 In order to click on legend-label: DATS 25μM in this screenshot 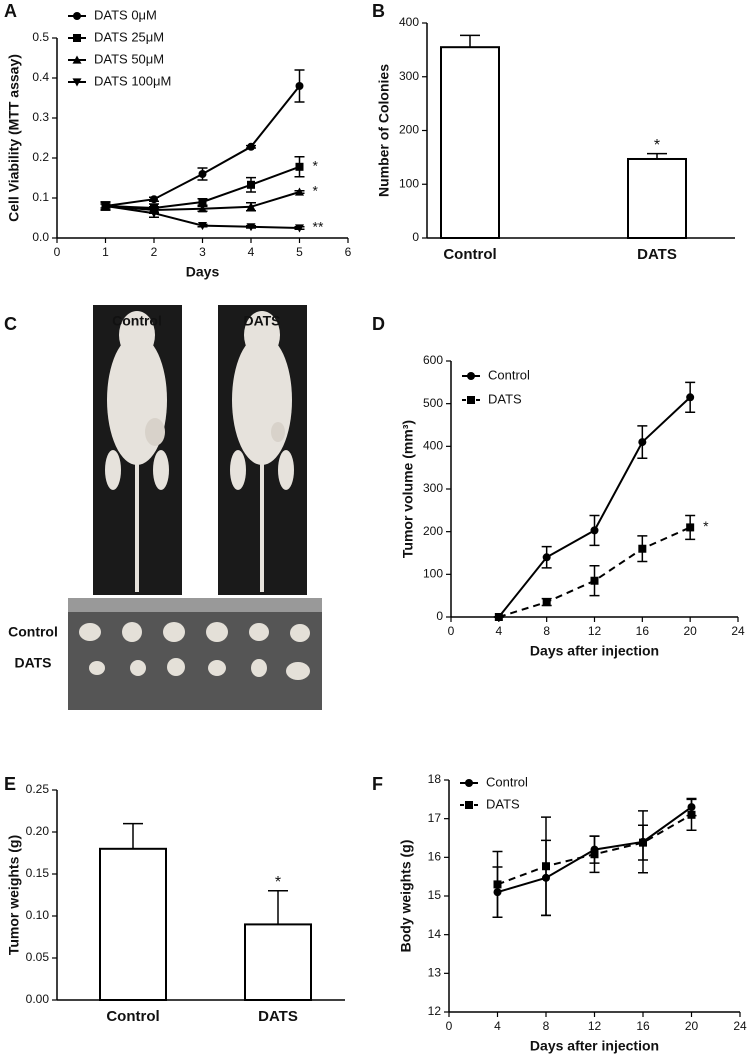, I will do `click(129, 36)`.